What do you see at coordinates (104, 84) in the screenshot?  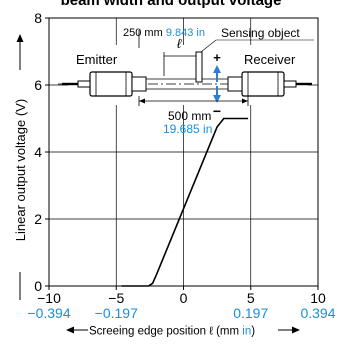 I see `emitter-body` at bounding box center [104, 84].